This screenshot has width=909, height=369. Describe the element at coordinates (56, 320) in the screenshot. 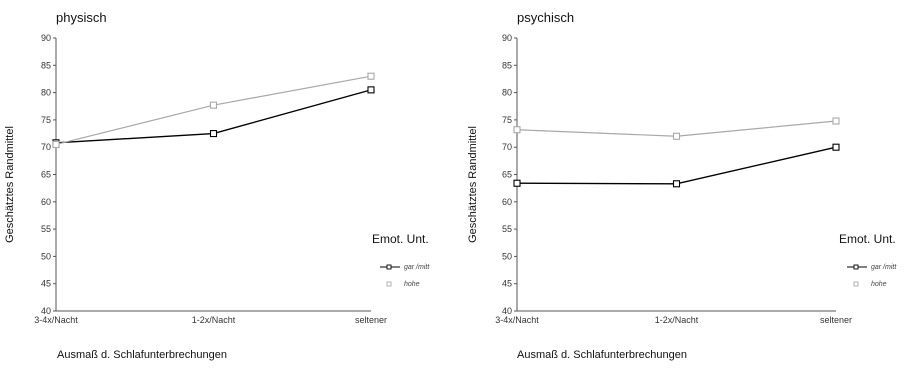

I see `chart-1-x-tick-label: 3-4x/Nacht` at that location.